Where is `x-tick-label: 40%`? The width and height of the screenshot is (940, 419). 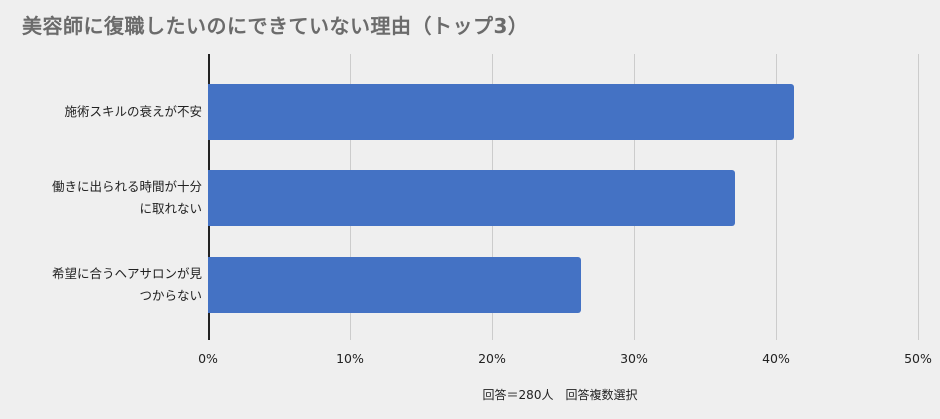 x-tick-label: 40% is located at coordinates (776, 358).